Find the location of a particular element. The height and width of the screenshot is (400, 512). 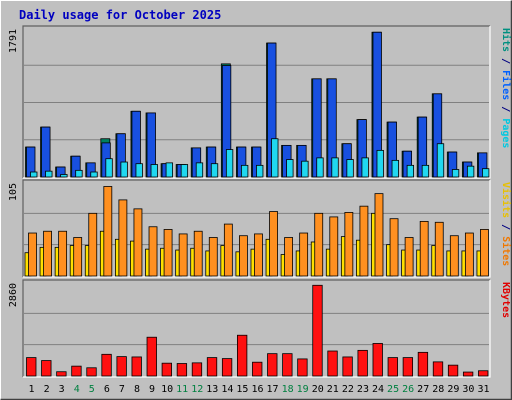

x-tick-day-30: 30 is located at coordinates (468, 389).